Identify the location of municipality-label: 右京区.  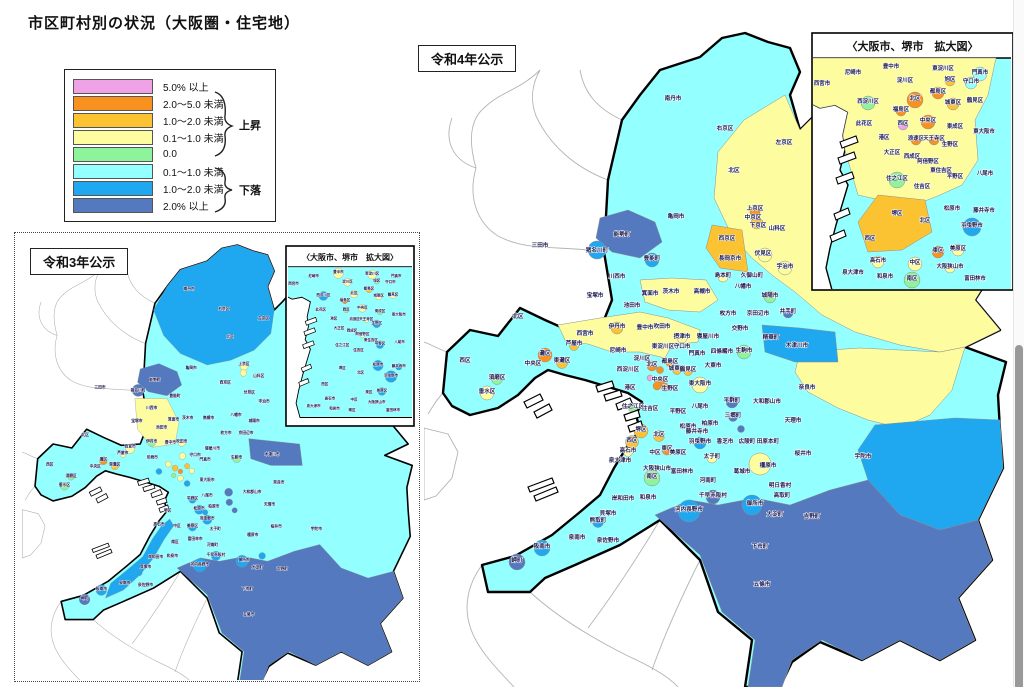
(725, 128).